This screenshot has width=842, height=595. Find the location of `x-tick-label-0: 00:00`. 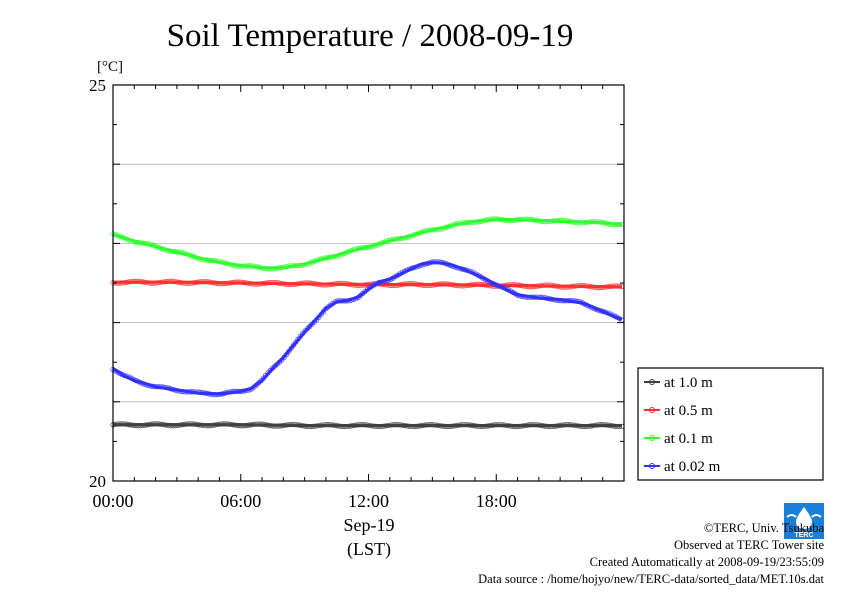

x-tick-label-0: 00:00 is located at coordinates (112, 501).